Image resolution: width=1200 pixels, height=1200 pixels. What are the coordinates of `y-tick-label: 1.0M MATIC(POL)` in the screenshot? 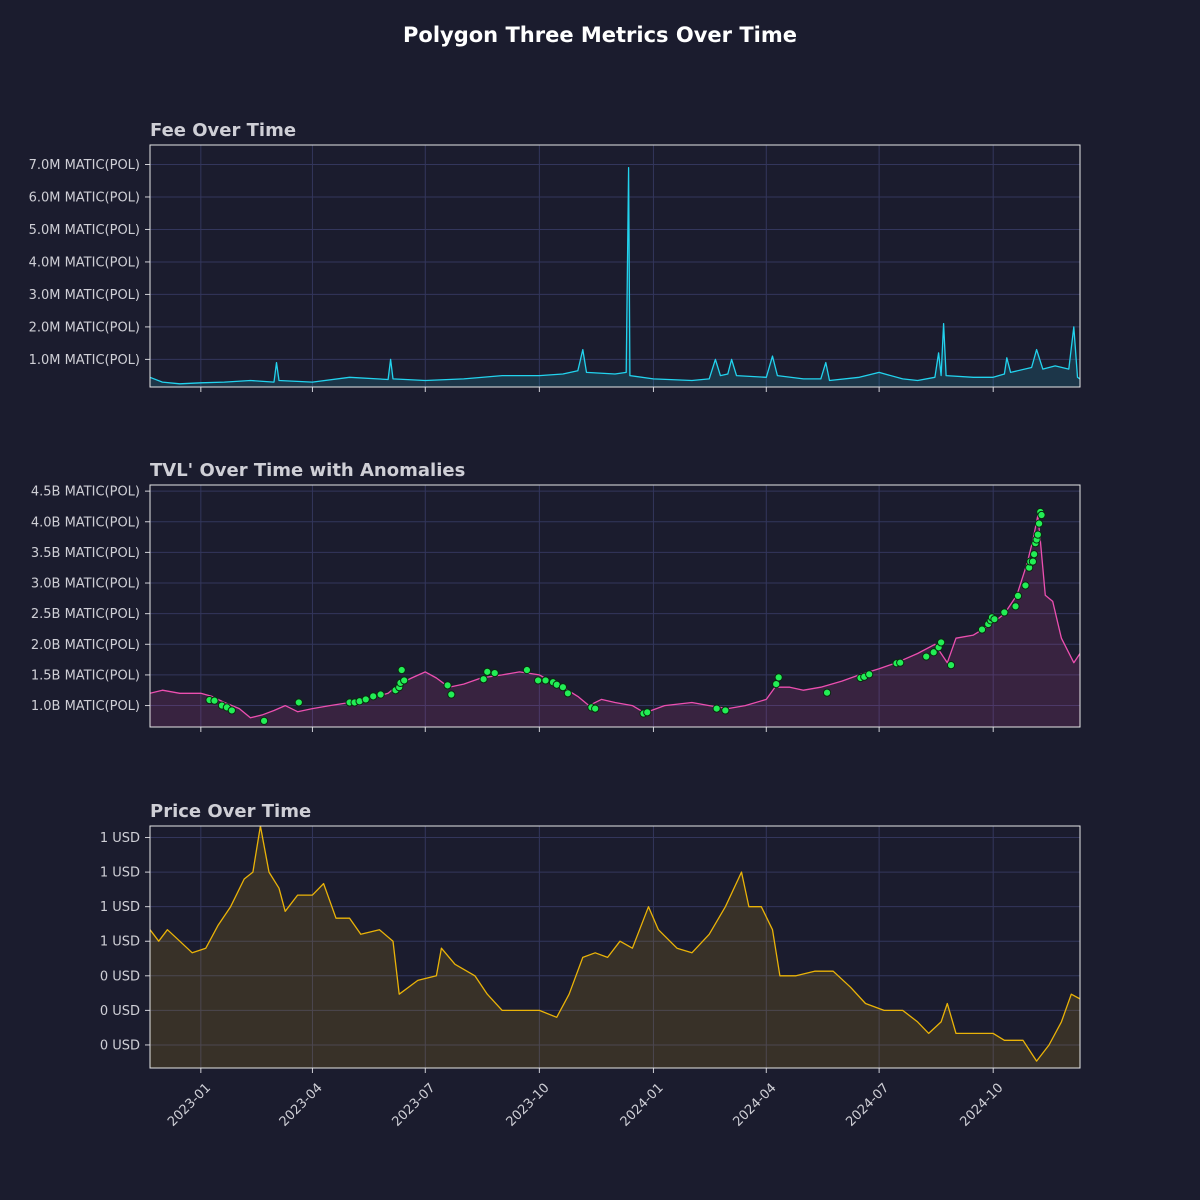 It's located at (84, 360).